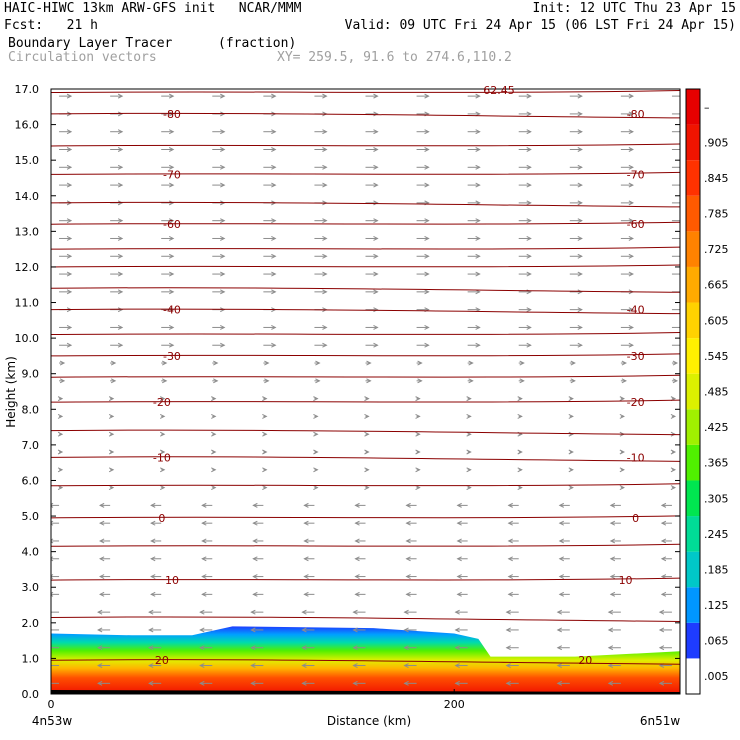  What do you see at coordinates (31, 694) in the screenshot?
I see `y-tick-label: 0.0` at bounding box center [31, 694].